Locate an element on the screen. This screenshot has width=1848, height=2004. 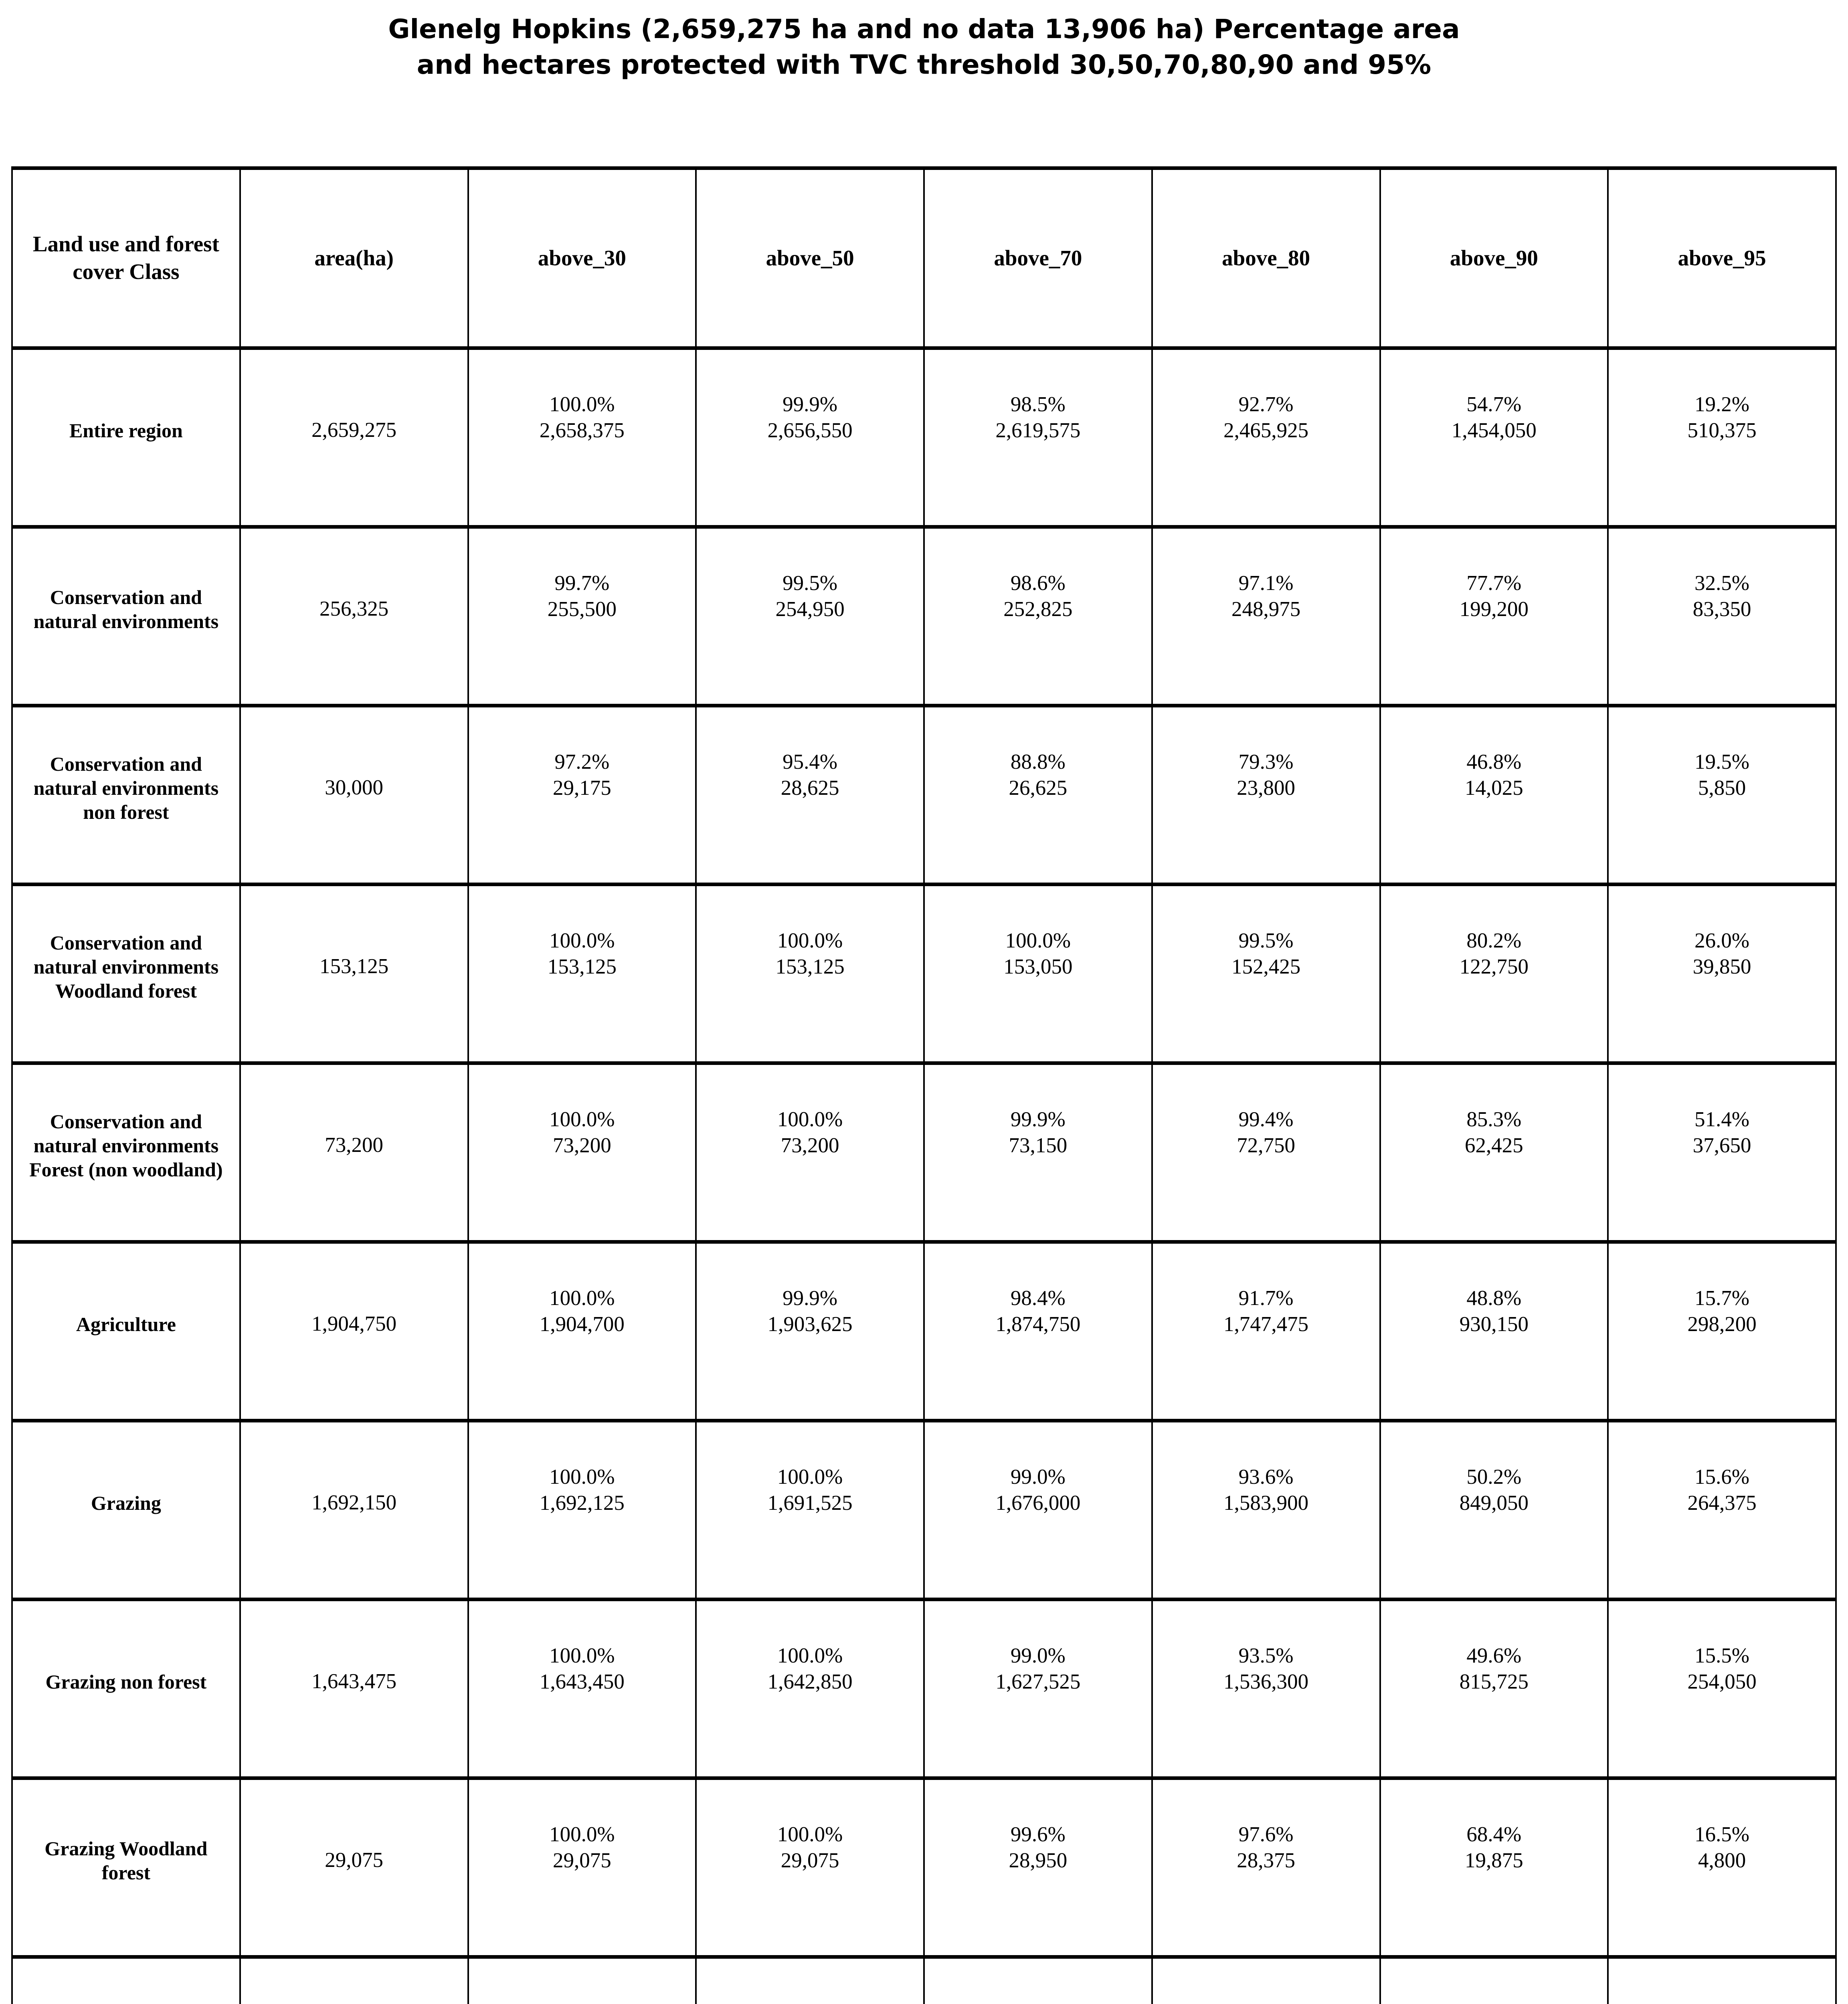
ha-value: 298,200 is located at coordinates (1722, 1324).